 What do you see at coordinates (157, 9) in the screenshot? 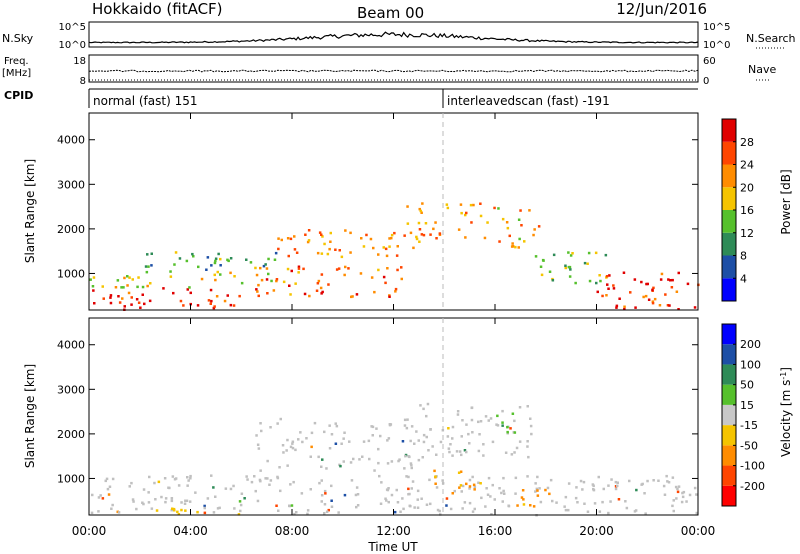
I see `station-title: Hokkaido (fitACF)` at bounding box center [157, 9].